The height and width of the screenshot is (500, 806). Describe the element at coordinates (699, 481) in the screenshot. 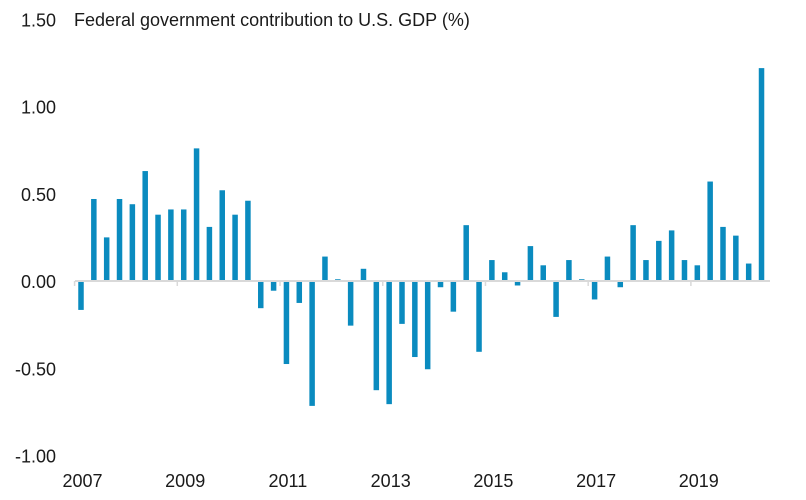

I see `x-tick-label: 2019` at that location.